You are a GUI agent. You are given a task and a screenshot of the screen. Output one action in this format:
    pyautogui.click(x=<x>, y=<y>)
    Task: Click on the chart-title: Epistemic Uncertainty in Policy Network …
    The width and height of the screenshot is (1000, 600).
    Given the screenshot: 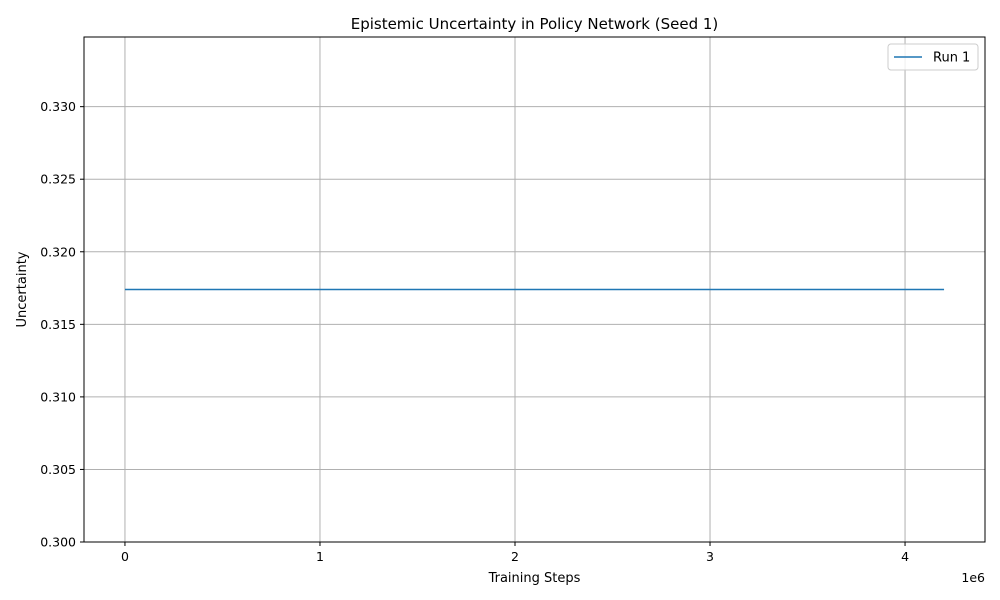 What is the action you would take?
    pyautogui.click(x=535, y=24)
    